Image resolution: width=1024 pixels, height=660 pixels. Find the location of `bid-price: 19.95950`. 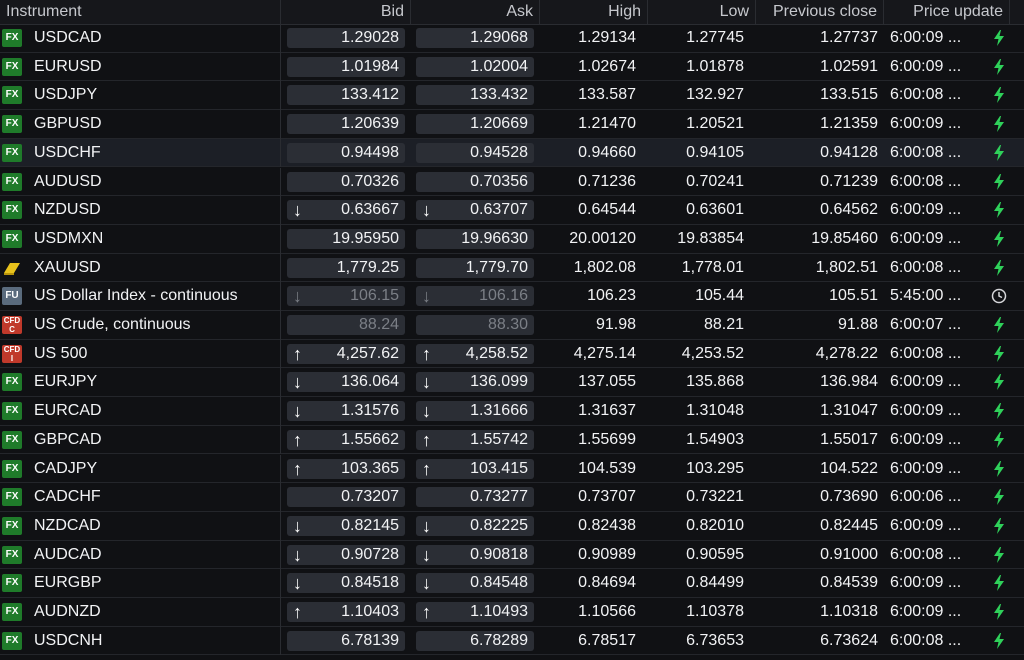

bid-price: 19.95950 is located at coordinates (365, 238).